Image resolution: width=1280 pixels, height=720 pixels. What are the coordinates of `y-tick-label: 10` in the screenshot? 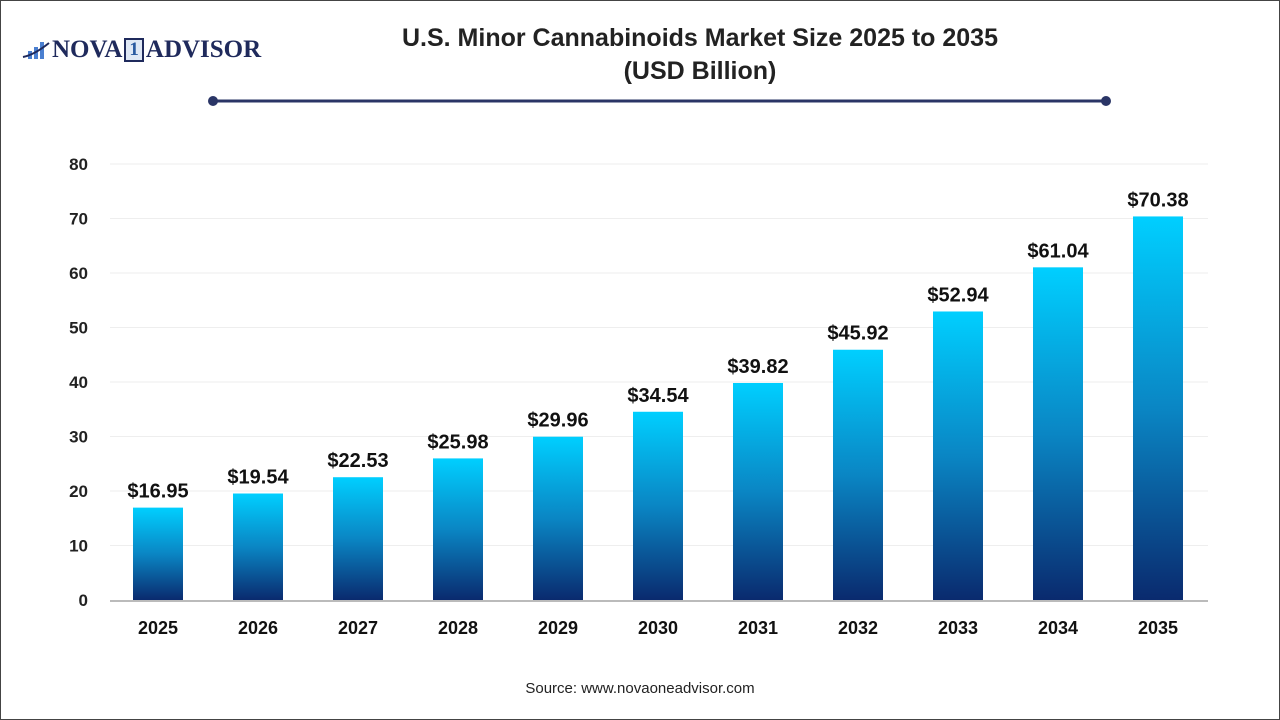 It's located at (78, 546).